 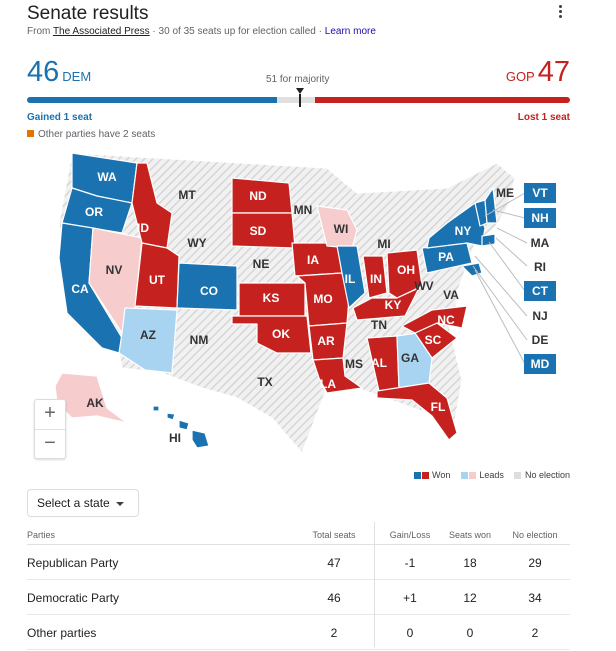 What do you see at coordinates (281, 334) in the screenshot?
I see `state-label-ok: OK` at bounding box center [281, 334].